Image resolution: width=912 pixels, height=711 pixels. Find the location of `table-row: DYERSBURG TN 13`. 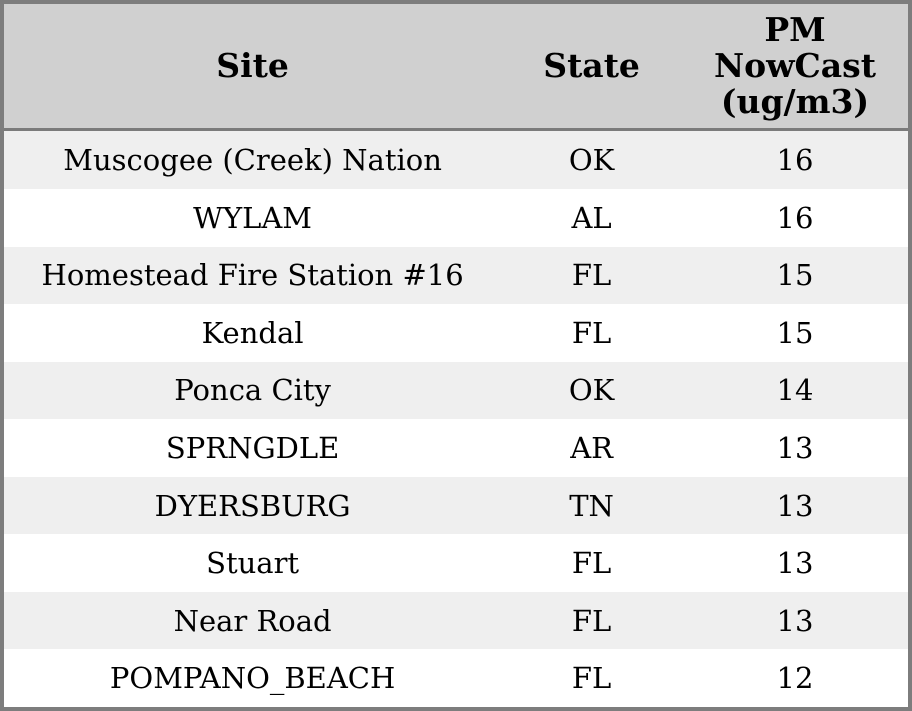

table-row: DYERSBURG TN 13 is located at coordinates (456, 505).